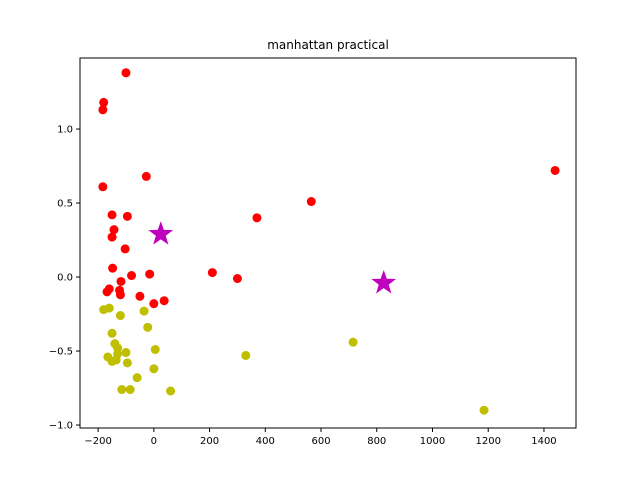  I want to click on y-axis: −1.0 −0.5 0.0 0.5 1.0, so click(64, 278).